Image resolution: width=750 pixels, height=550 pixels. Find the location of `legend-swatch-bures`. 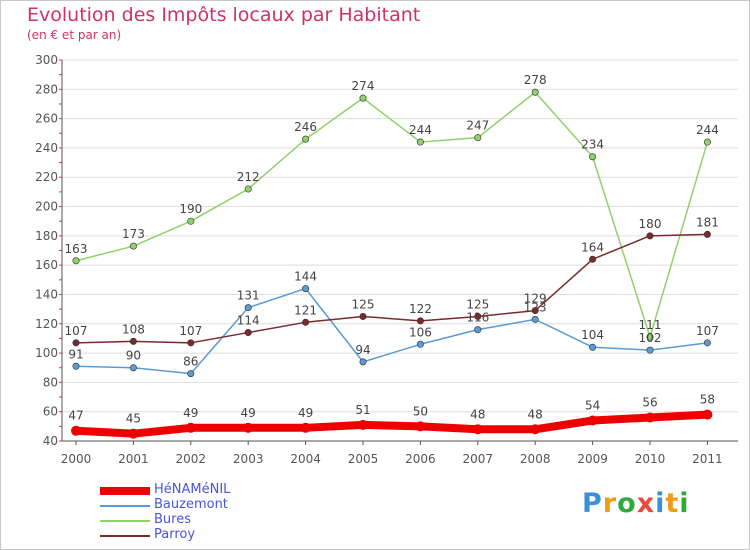

legend-swatch-bures is located at coordinates (125, 521).